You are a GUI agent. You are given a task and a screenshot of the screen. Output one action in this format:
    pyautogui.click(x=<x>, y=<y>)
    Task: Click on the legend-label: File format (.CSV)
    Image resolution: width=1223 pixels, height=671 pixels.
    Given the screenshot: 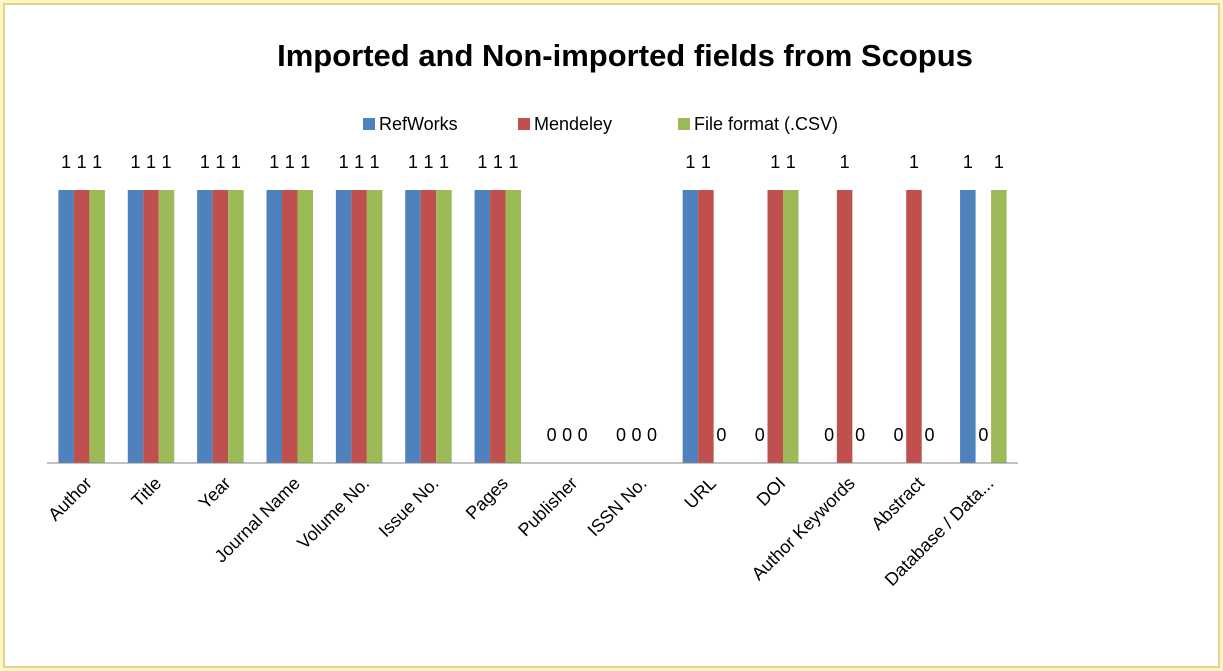 What is the action you would take?
    pyautogui.click(x=766, y=124)
    